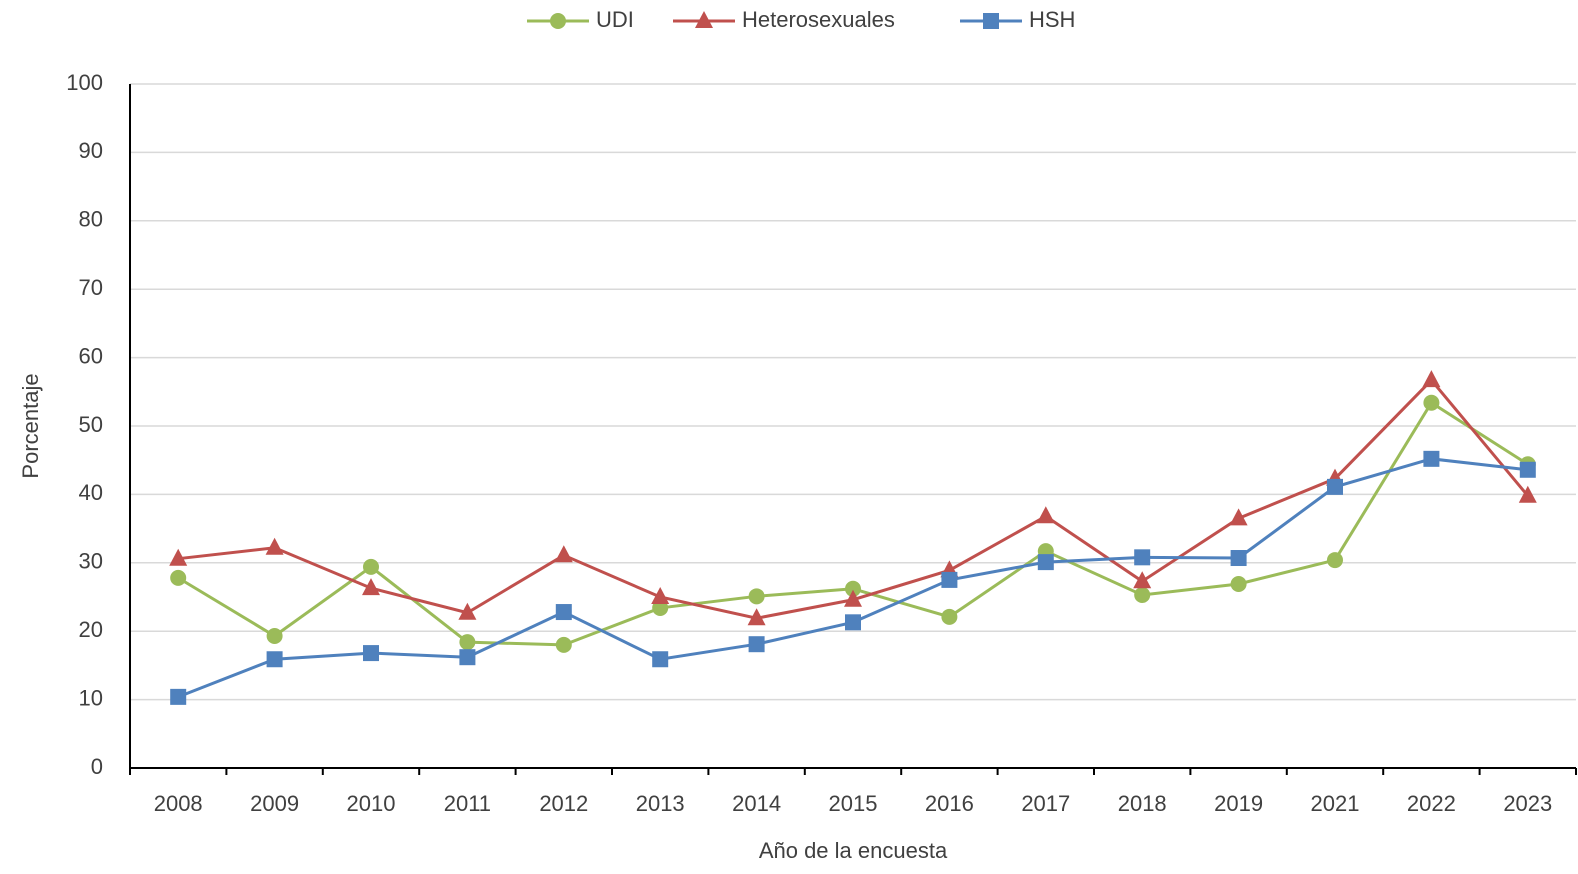  I want to click on y-tick-label: 30, so click(91, 561).